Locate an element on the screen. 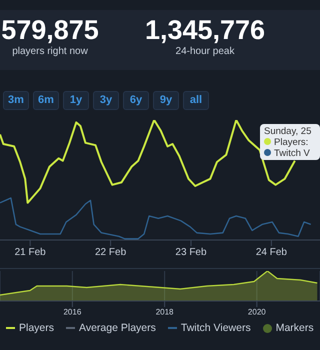 The image size is (320, 350). legend-label: Twitch Viewers is located at coordinates (215, 328).